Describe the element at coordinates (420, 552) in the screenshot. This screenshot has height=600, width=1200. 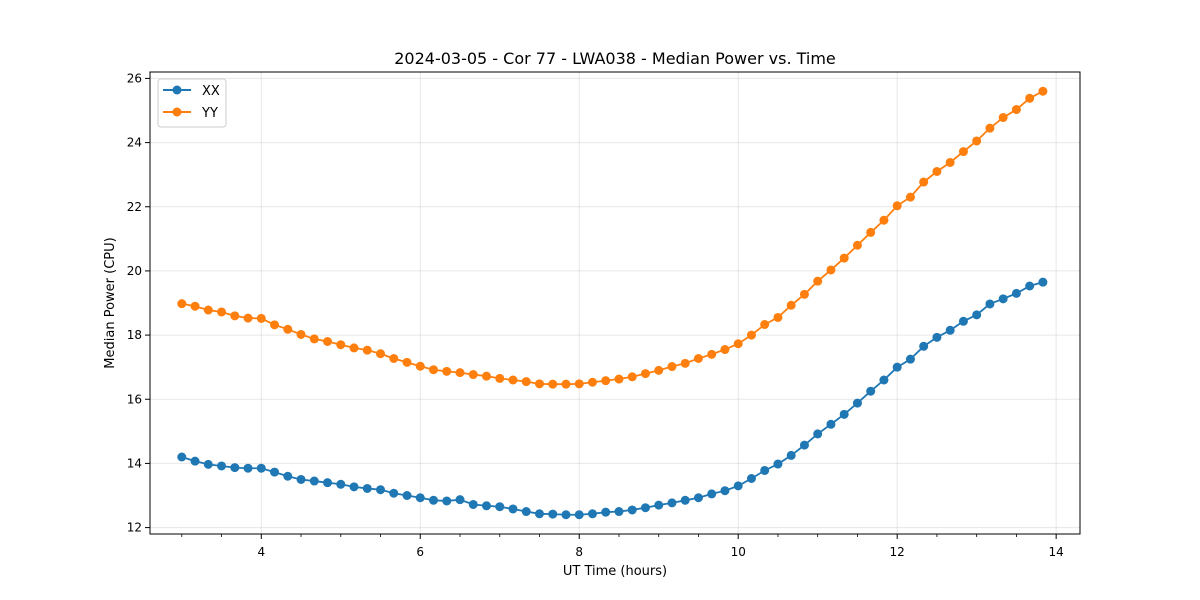
I see `x-tick-label: 6` at that location.